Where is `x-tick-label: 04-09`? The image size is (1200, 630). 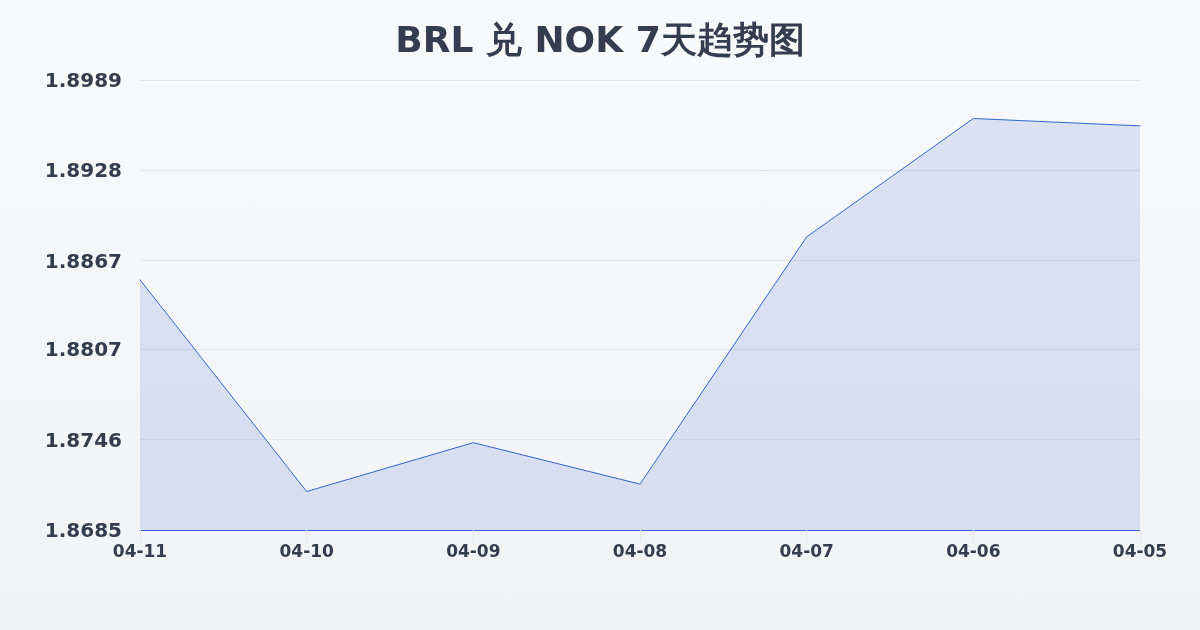
x-tick-label: 04-09 is located at coordinates (473, 550).